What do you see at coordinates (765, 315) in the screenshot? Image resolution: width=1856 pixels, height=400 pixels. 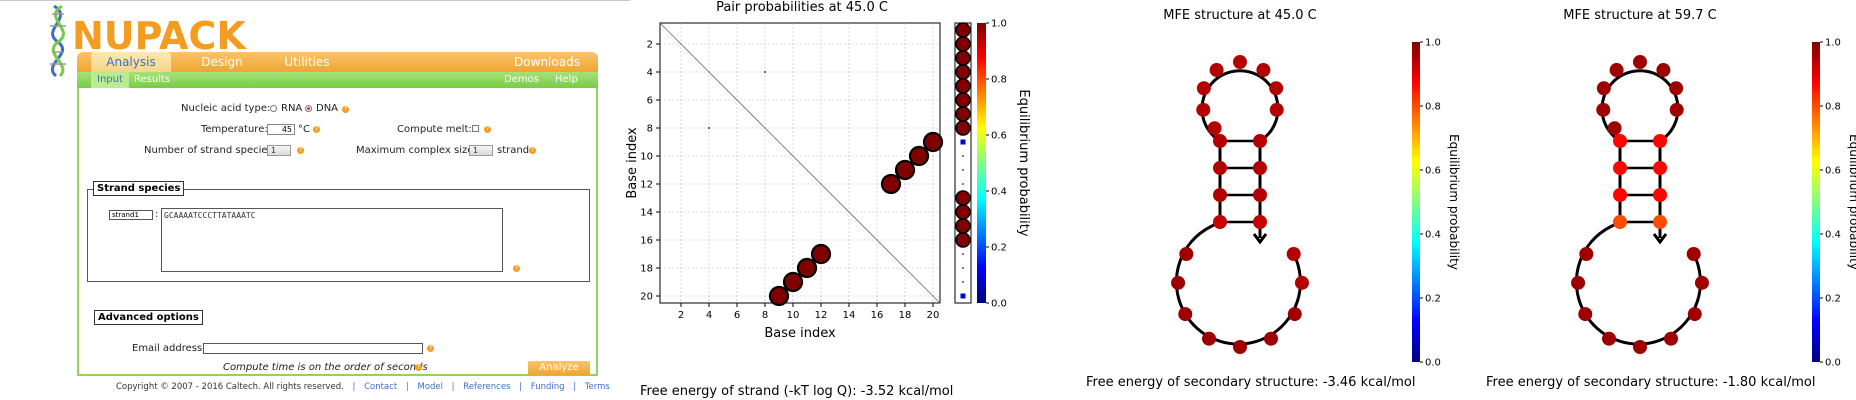 I see `x-tick-label: 8` at bounding box center [765, 315].